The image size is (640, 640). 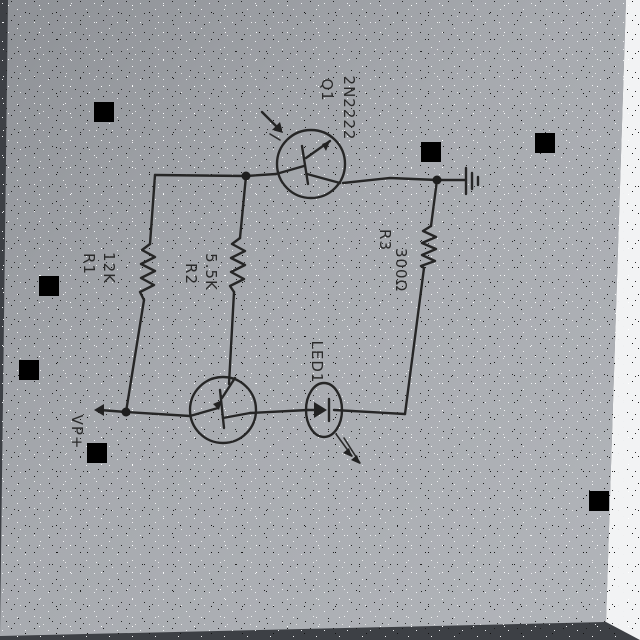 What do you see at coordinates (324, 410) in the screenshot?
I see `led-icon` at bounding box center [324, 410].